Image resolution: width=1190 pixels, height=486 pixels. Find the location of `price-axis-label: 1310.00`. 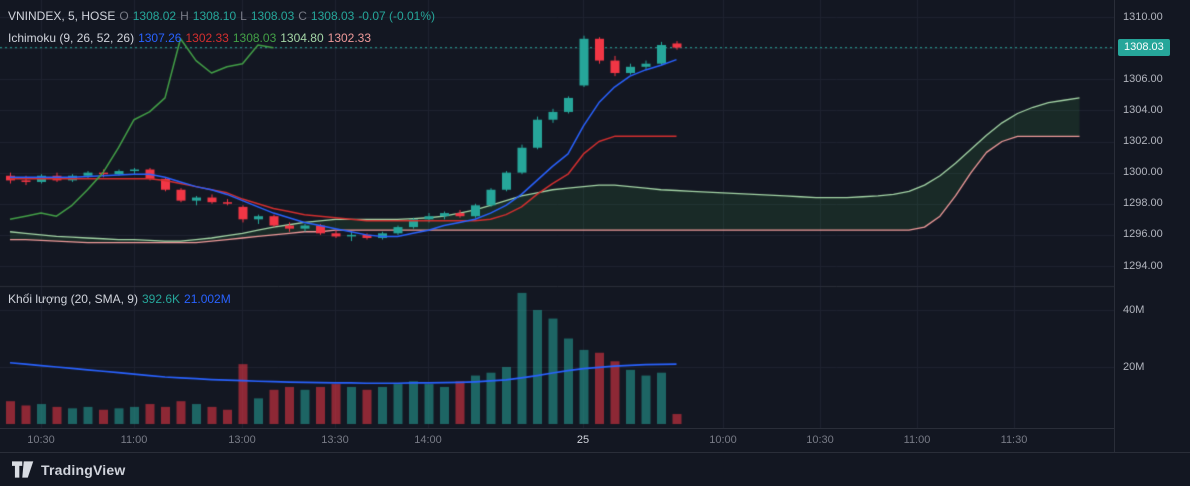

price-axis-label: 1310.00 is located at coordinates (1143, 17).